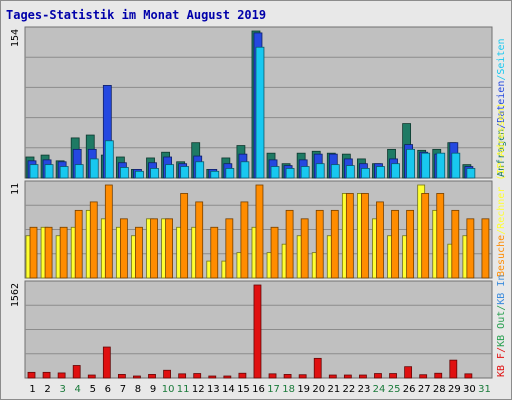 The width and height of the screenshot is (512, 400). Describe the element at coordinates (62, 389) in the screenshot. I see `x-tick-label: 3` at that location.